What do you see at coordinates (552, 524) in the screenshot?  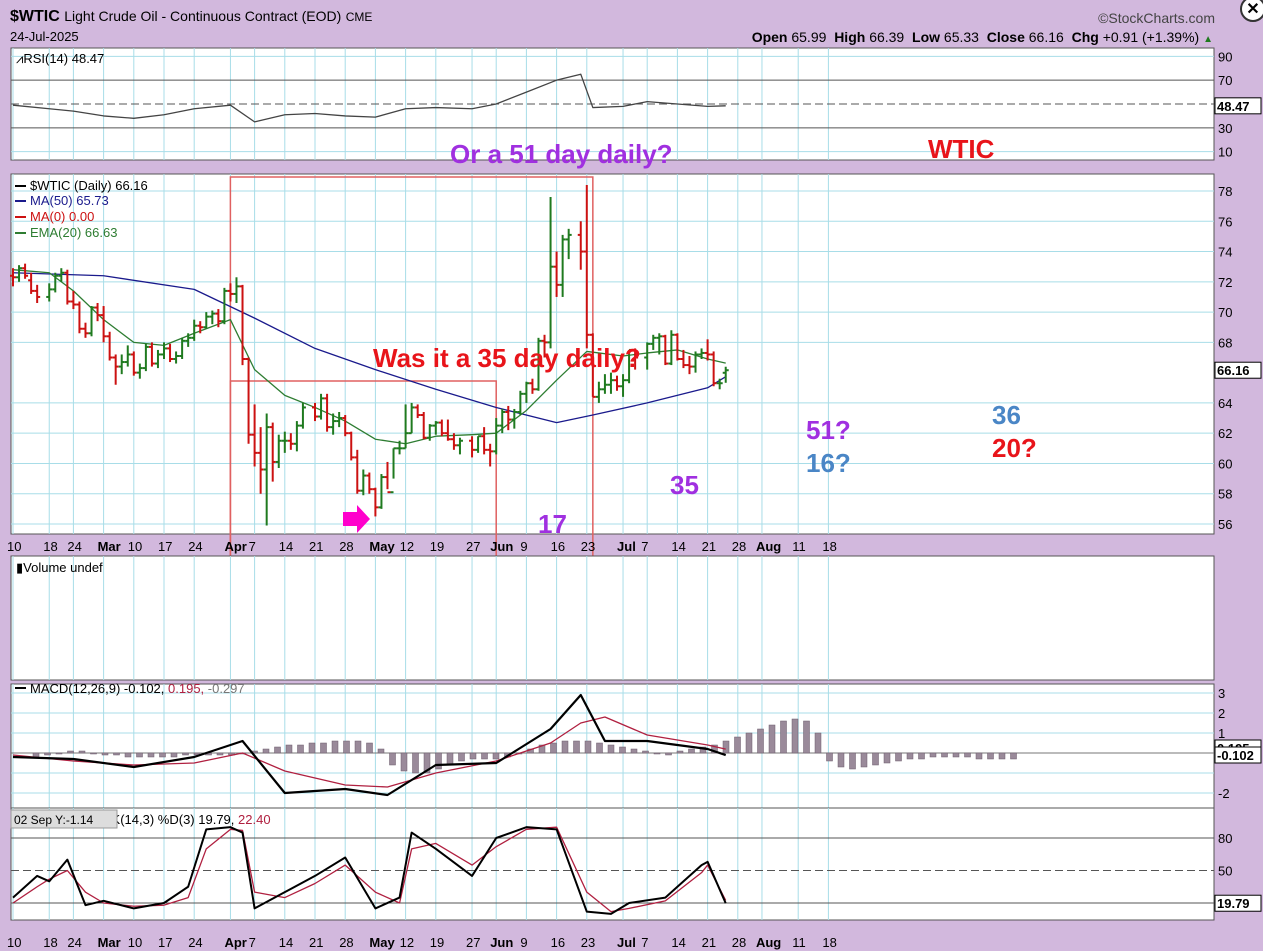 I see `annotation-17: 17` at bounding box center [552, 524].